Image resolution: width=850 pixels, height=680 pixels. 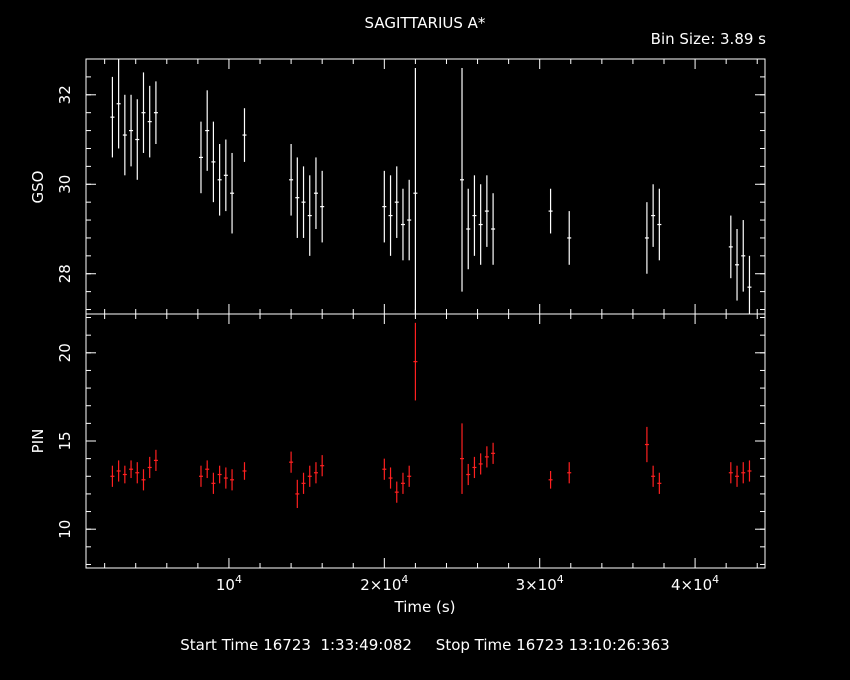 What do you see at coordinates (65, 273) in the screenshot?
I see `gso-ytick-label: 28` at bounding box center [65, 273].